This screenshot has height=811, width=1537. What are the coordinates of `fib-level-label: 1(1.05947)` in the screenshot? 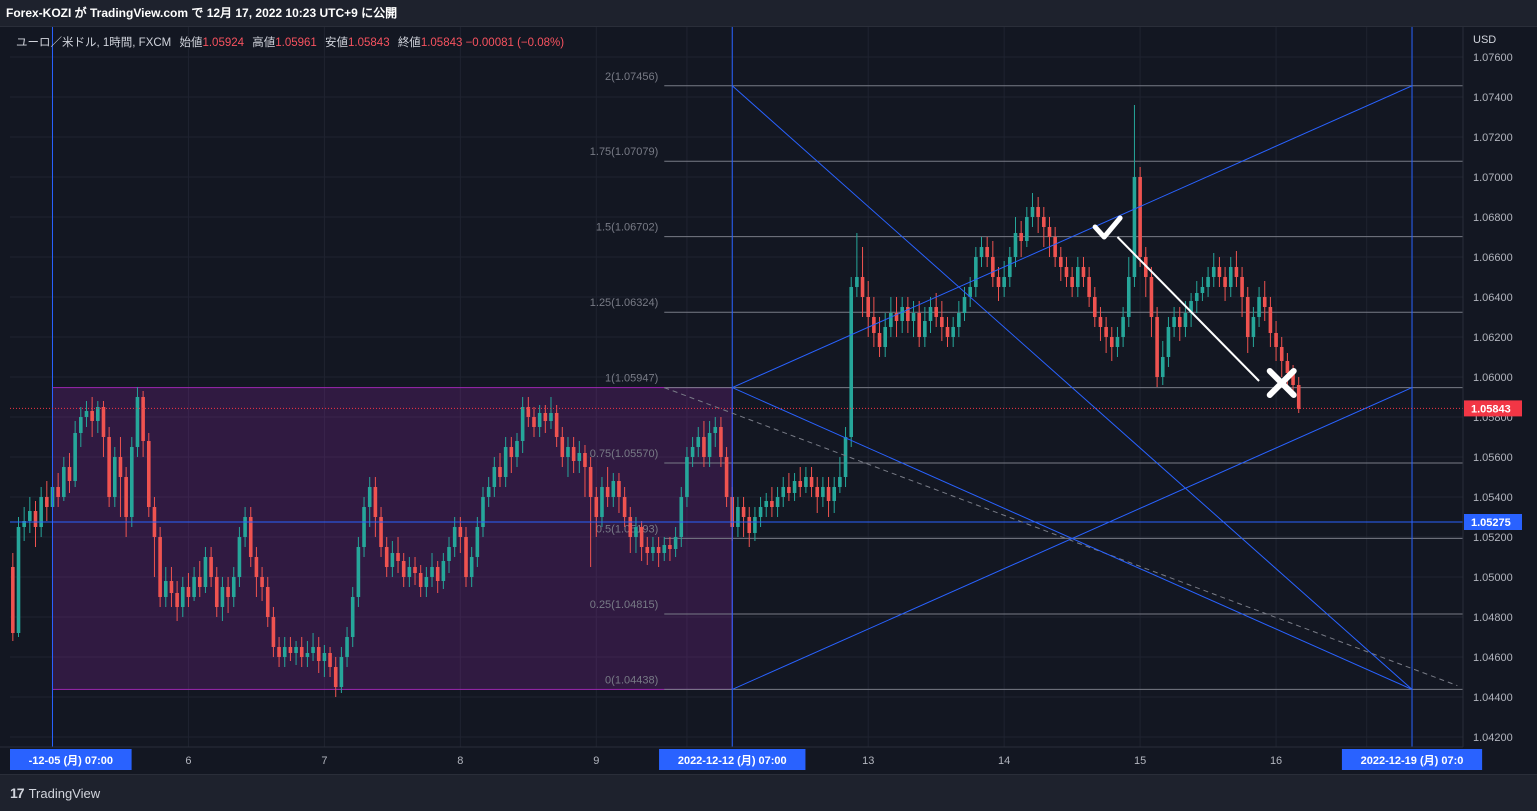 It's located at (631, 379).